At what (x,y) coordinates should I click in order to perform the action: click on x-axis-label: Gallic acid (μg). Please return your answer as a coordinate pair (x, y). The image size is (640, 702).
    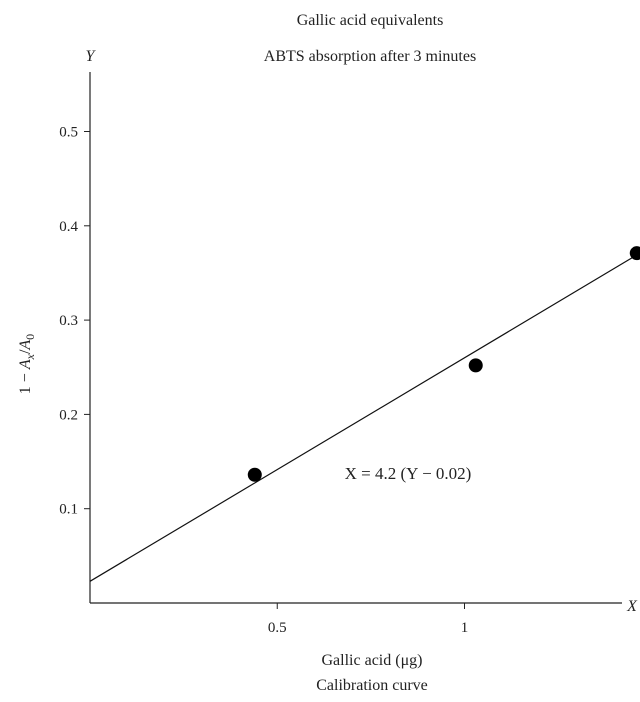
    Looking at the image, I should click on (372, 660).